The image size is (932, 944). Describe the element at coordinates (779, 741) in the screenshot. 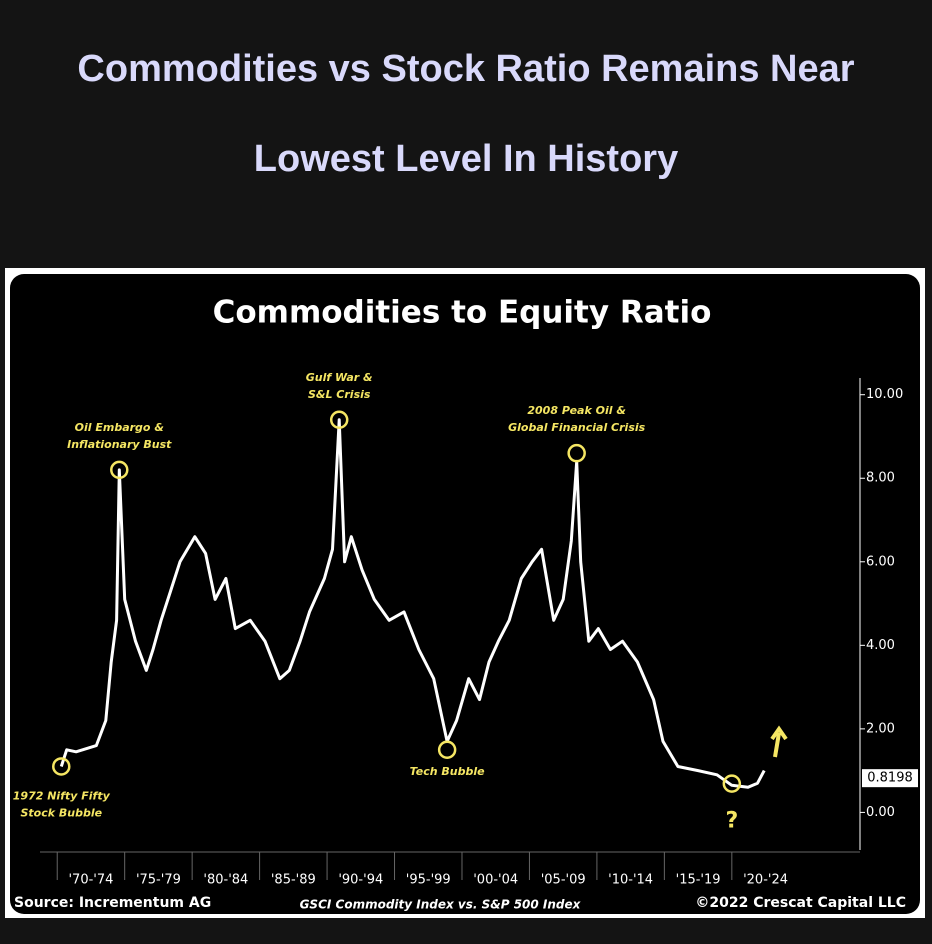

I see `arrow` at that location.